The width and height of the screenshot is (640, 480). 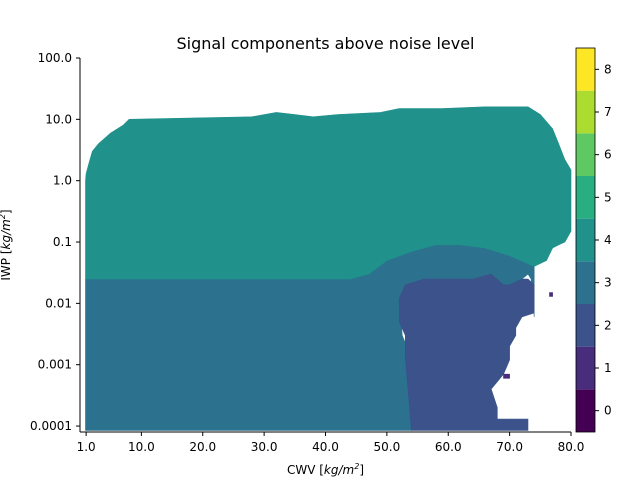 What do you see at coordinates (608, 411) in the screenshot?
I see `colorbar-tick-label: 0` at bounding box center [608, 411].